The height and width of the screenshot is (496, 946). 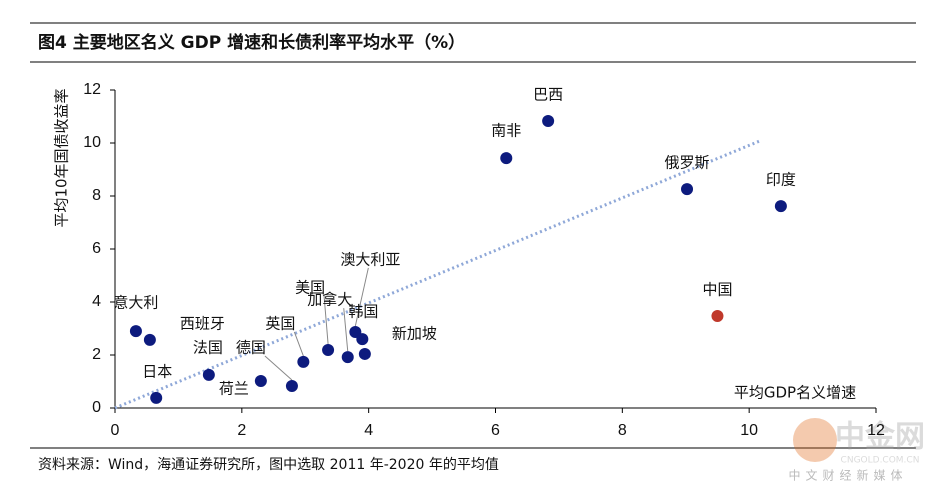 I want to click on y-axis-label: 平均10年国债收益率, so click(x=62, y=157).